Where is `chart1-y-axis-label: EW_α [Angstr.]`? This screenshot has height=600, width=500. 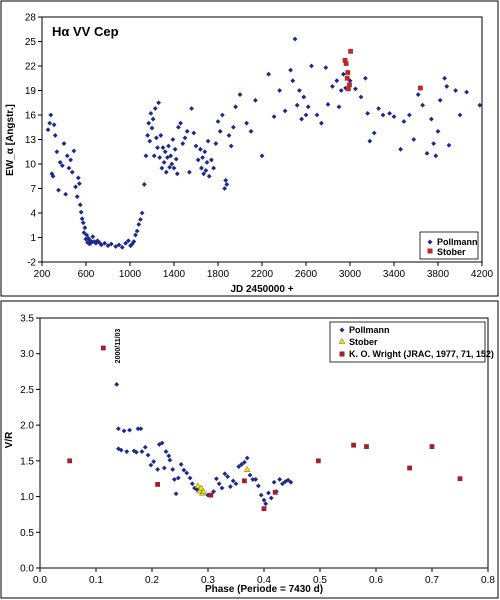 chart1-y-axis-label: EW_α [Angstr.] is located at coordinates (10, 140).